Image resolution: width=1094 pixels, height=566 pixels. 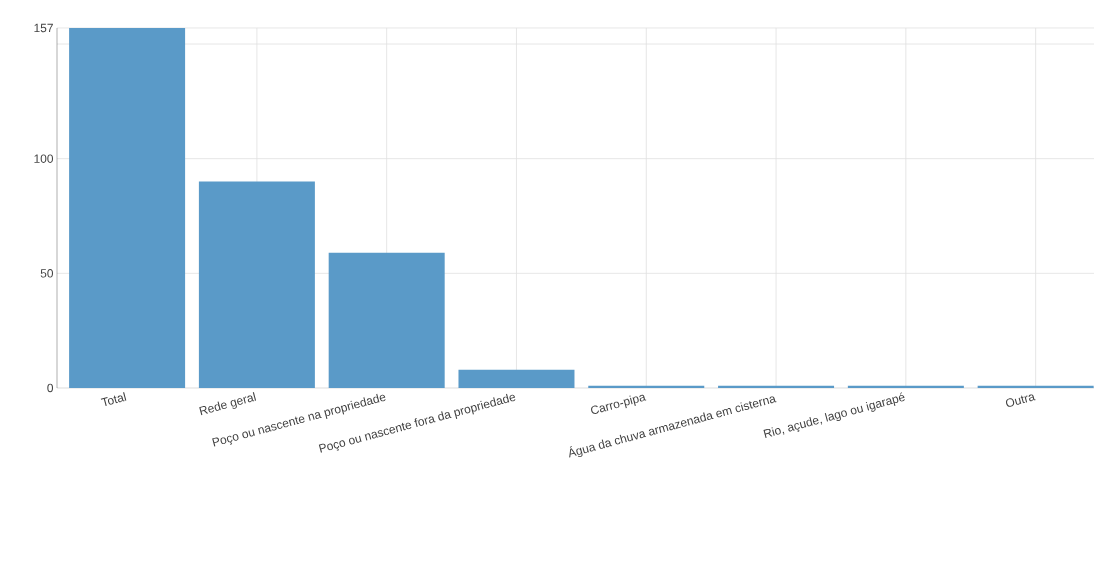 I want to click on y-tick-label: 50, so click(x=47, y=273).